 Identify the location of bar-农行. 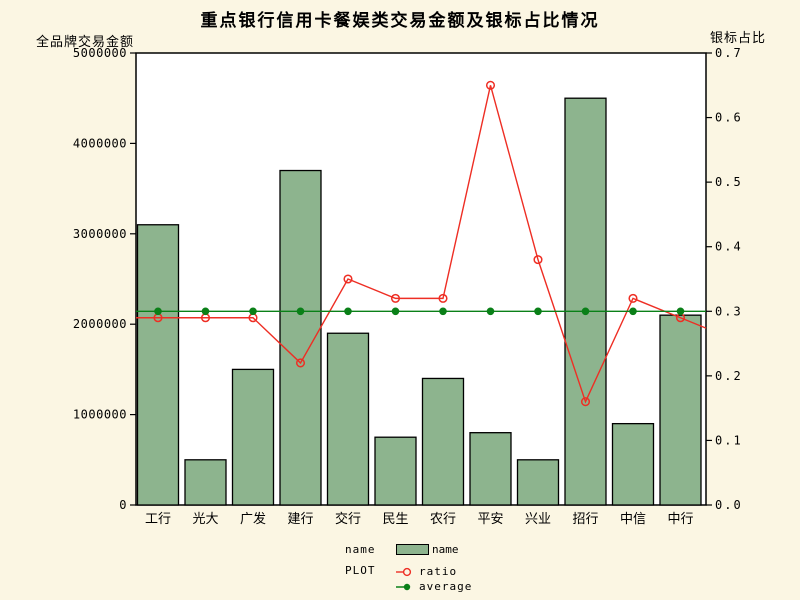
(443, 441).